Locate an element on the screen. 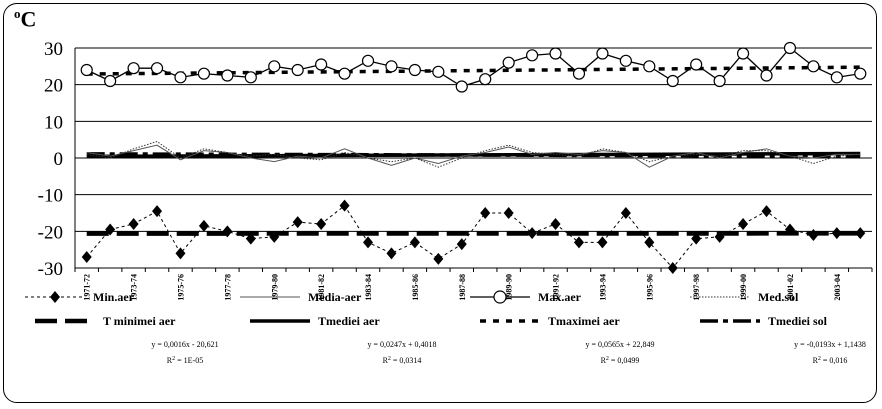  legend-label: Min.aer is located at coordinates (114, 297).